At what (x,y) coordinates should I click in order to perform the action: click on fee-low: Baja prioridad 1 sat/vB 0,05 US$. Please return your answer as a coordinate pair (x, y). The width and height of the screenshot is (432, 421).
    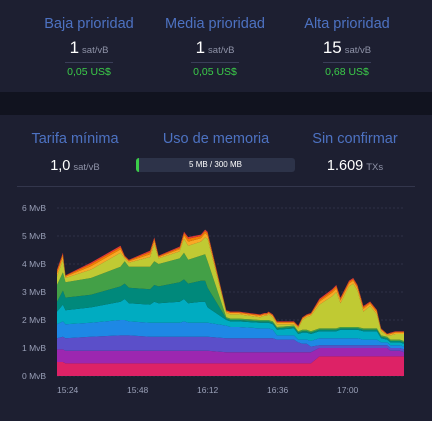
    Looking at the image, I should click on (89, 47).